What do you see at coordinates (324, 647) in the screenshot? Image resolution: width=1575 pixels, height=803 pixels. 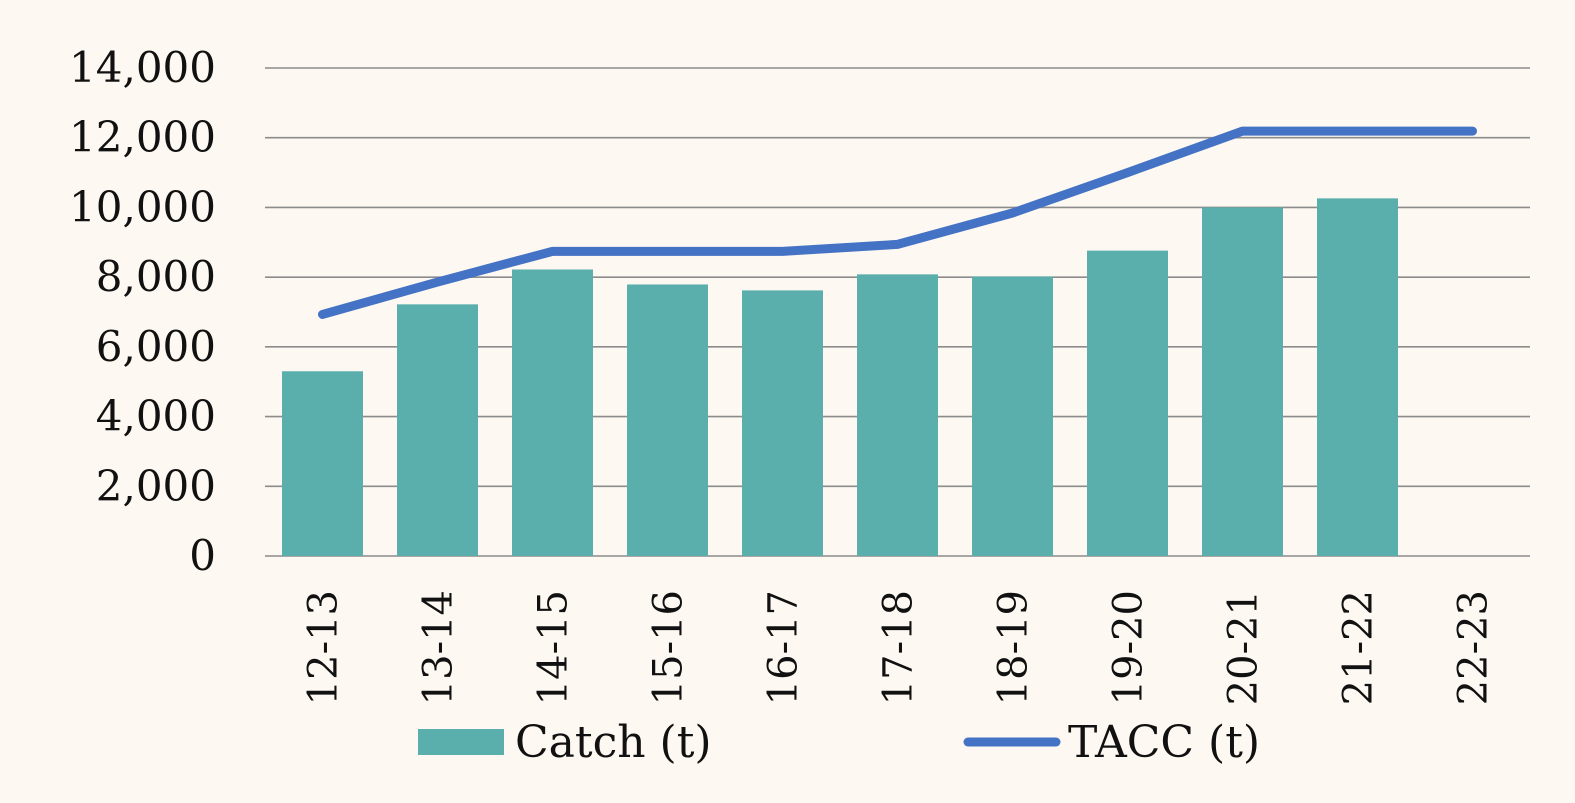 I see `x-tick-label: 12-13` at bounding box center [324, 647].